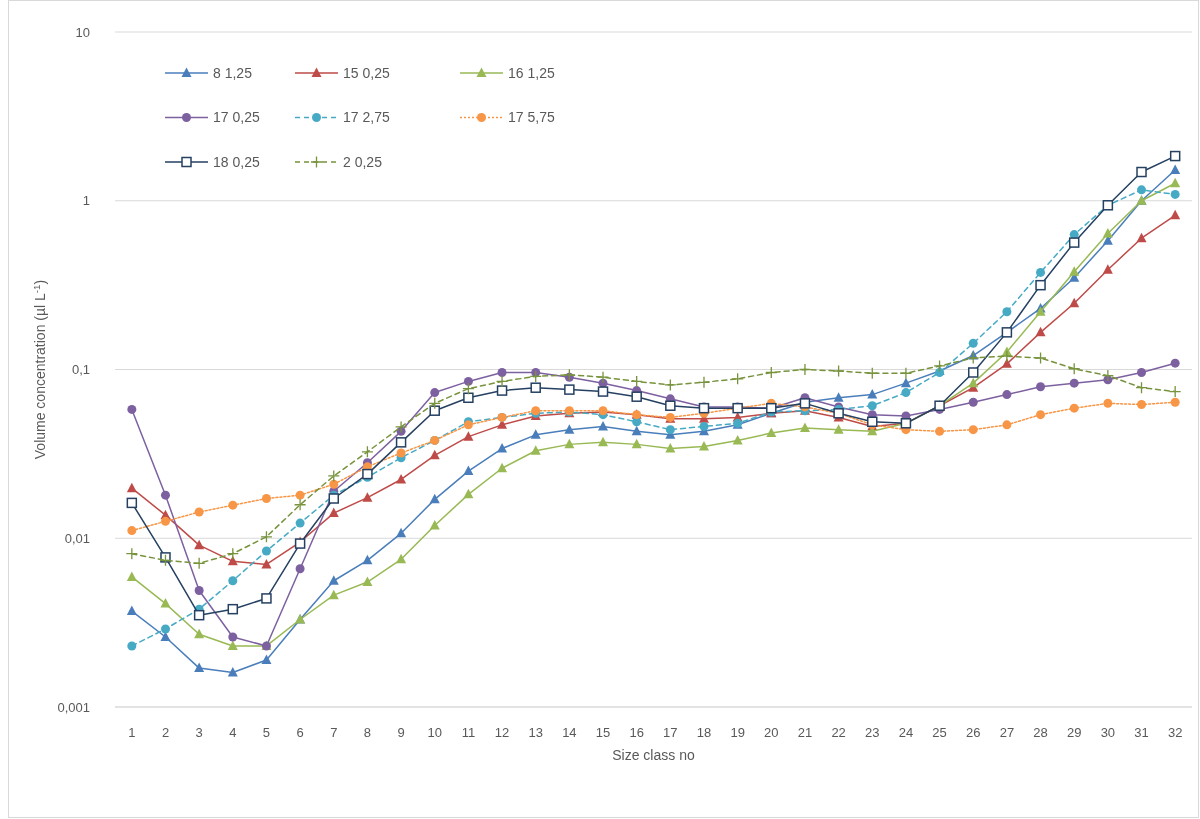 The width and height of the screenshot is (1200, 819). Describe the element at coordinates (363, 161) in the screenshot. I see `legend-label: 2 0,25` at that location.